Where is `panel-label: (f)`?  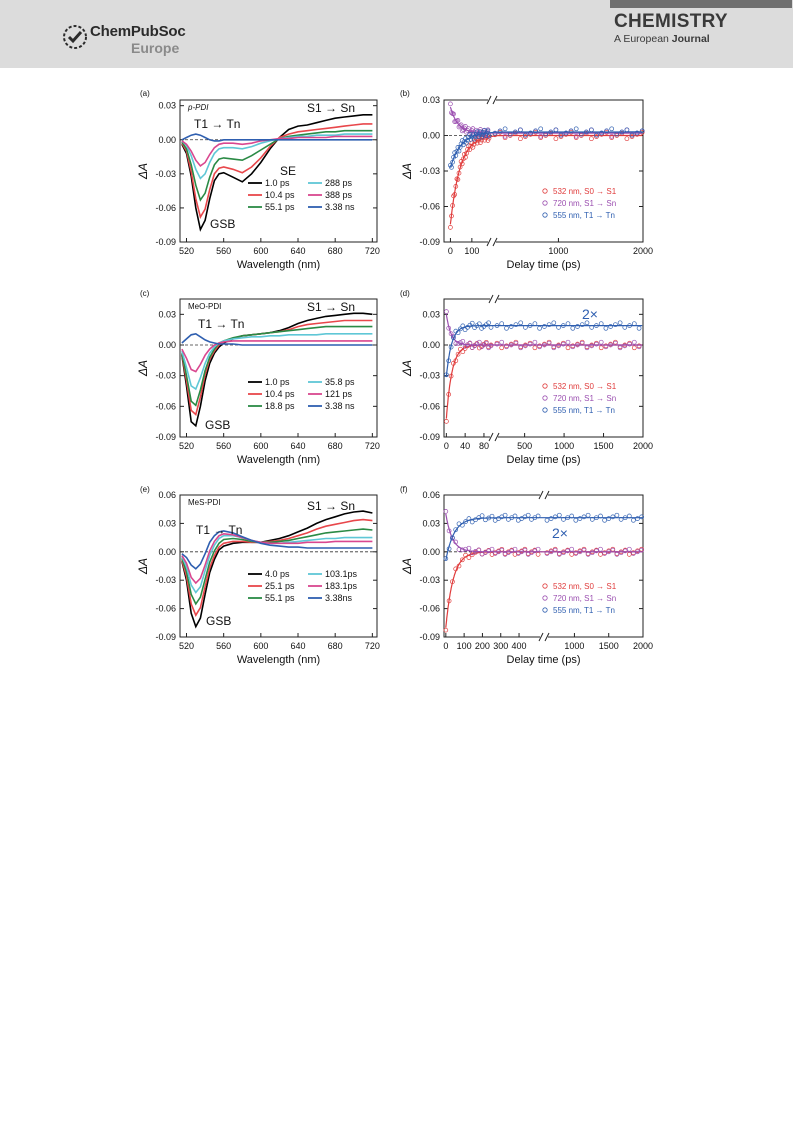 panel-label: (f) is located at coordinates (404, 489).